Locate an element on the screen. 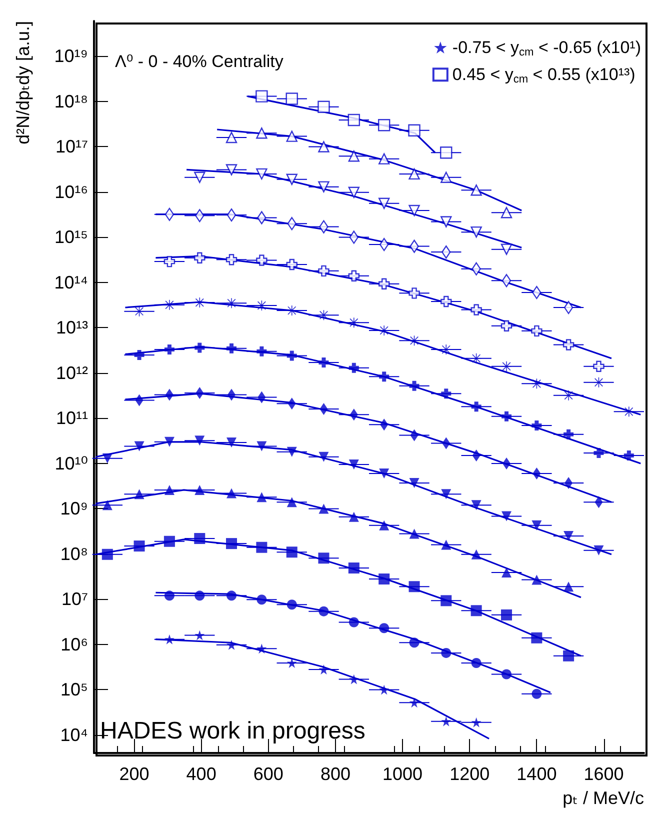  annotation: HADES work in progress is located at coordinates (233, 731).